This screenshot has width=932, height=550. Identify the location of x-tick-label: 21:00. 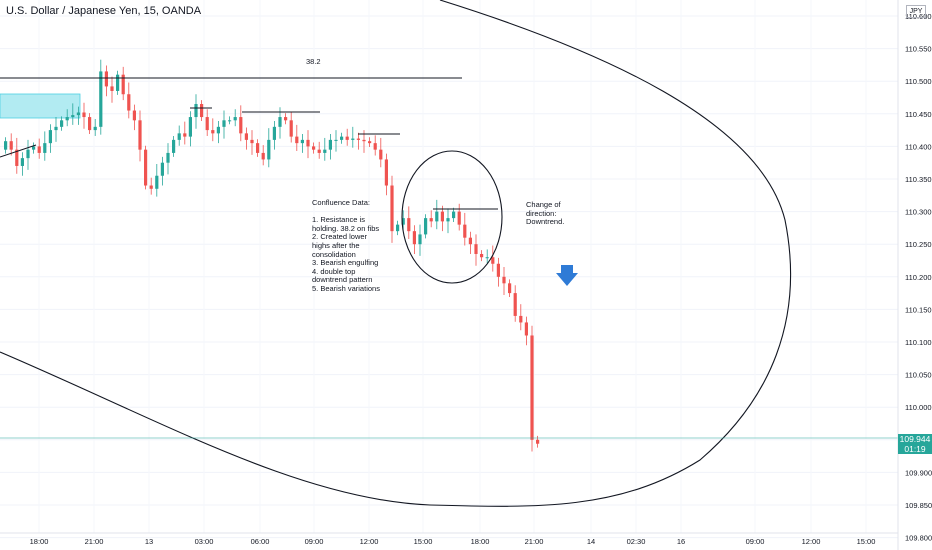
(534, 541).